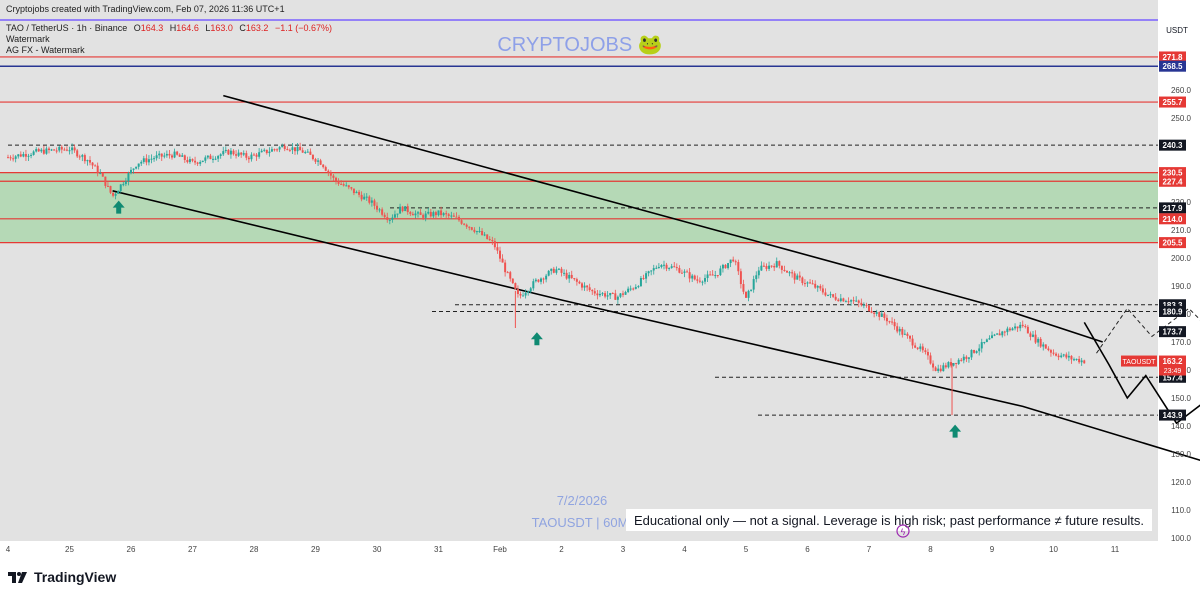 The height and width of the screenshot is (602, 1200). What do you see at coordinates (1172, 415) in the screenshot?
I see `price-level-tag-label: 143.9` at bounding box center [1172, 415].